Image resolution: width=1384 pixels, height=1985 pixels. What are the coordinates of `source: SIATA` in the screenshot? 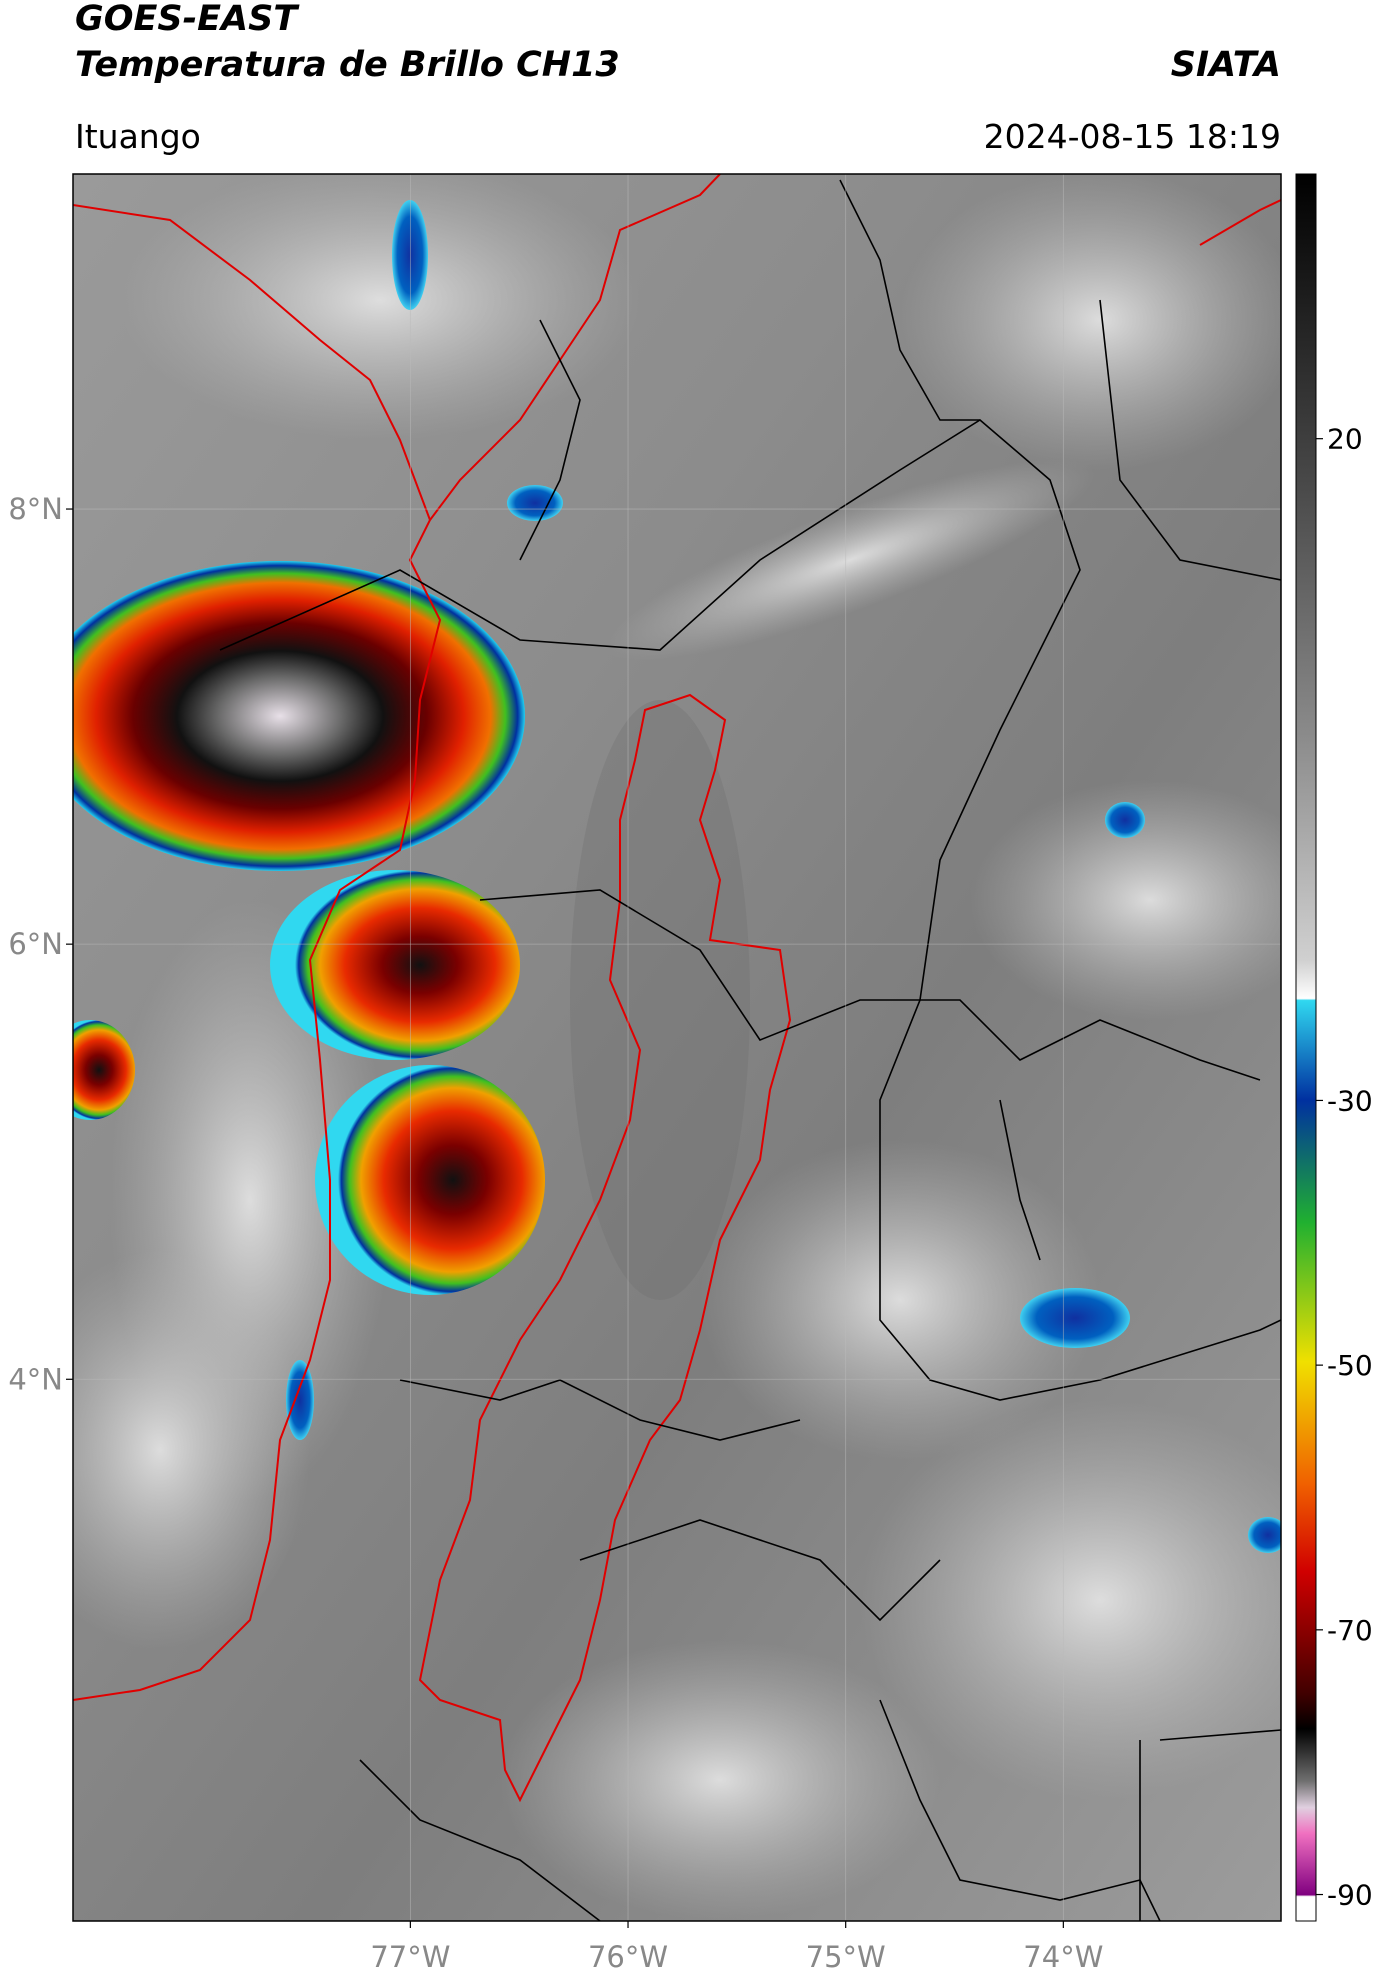 It's located at (1226, 65).